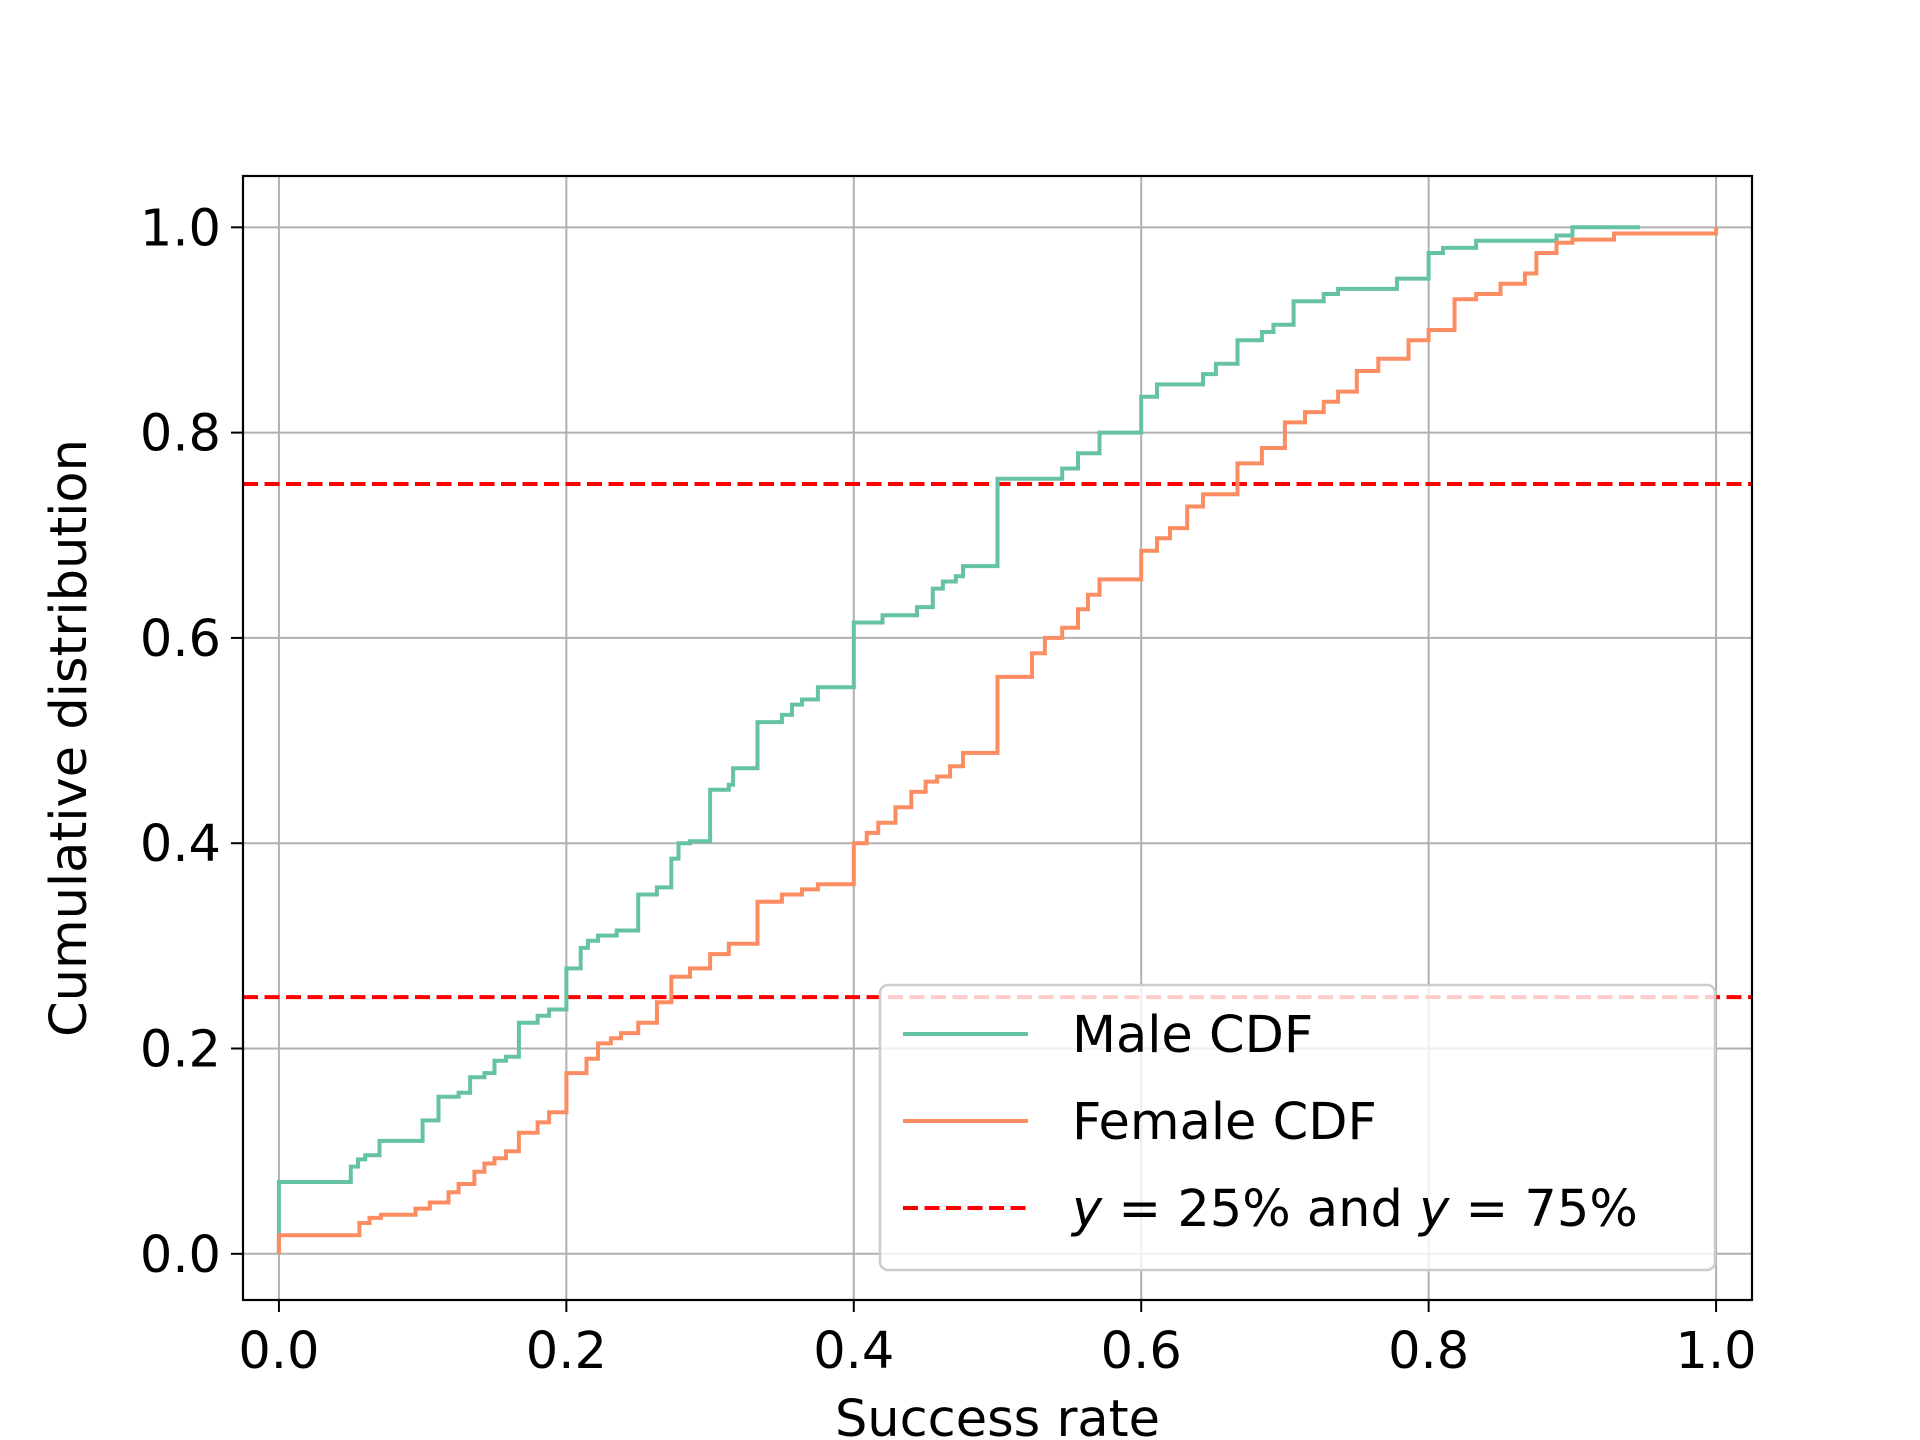 This screenshot has height=1440, width=1920. I want to click on x-tick-label: 0.4, so click(853, 1351).